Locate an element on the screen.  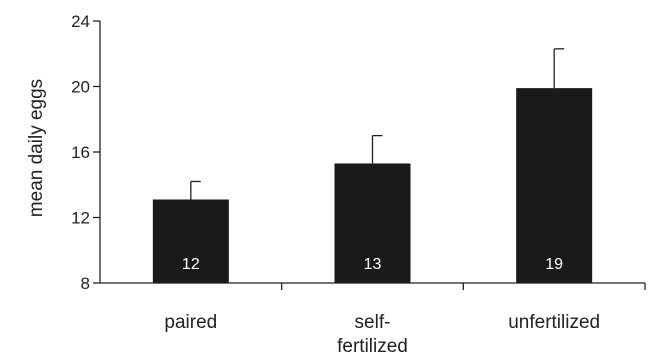
y-axis: 8 12 16 20 24 is located at coordinates (86, 152).